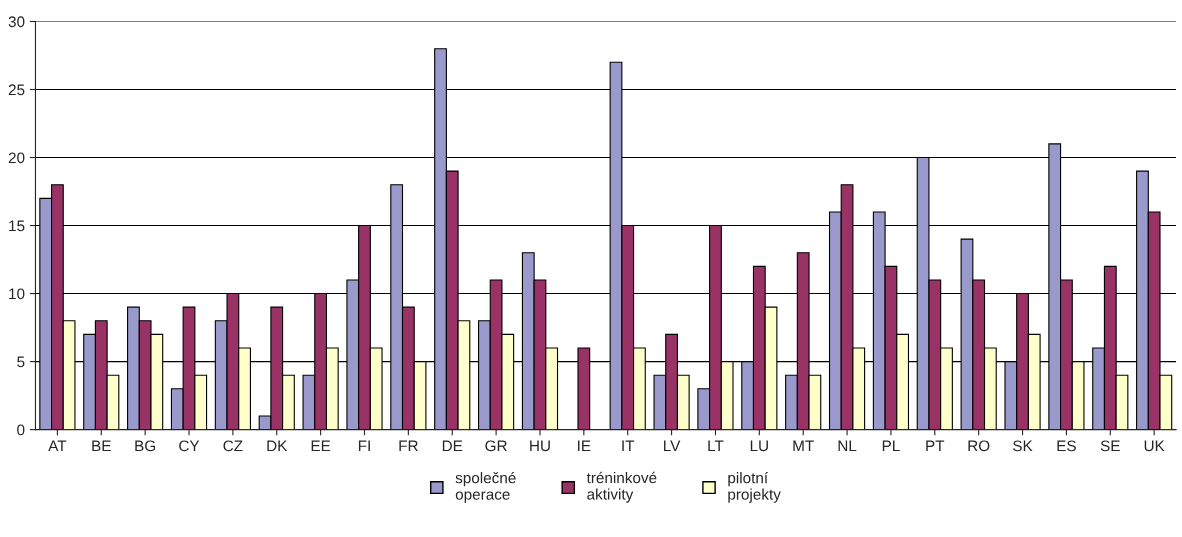  What do you see at coordinates (17, 226) in the screenshot?
I see `y-tick-label: 15` at bounding box center [17, 226].